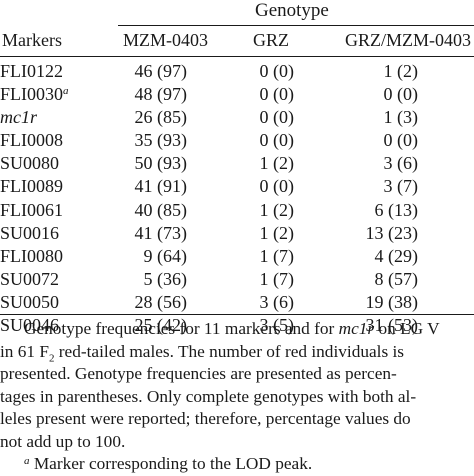 The width and height of the screenshot is (474, 476). Describe the element at coordinates (237, 140) in the screenshot. I see `table-row: FLI0008 35 (93) 0 (0) 0 (0)` at that location.